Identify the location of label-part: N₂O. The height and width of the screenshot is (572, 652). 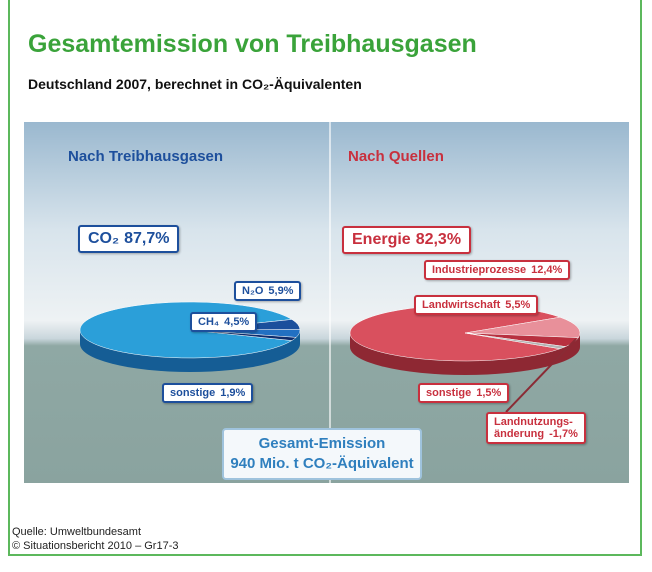
(253, 291).